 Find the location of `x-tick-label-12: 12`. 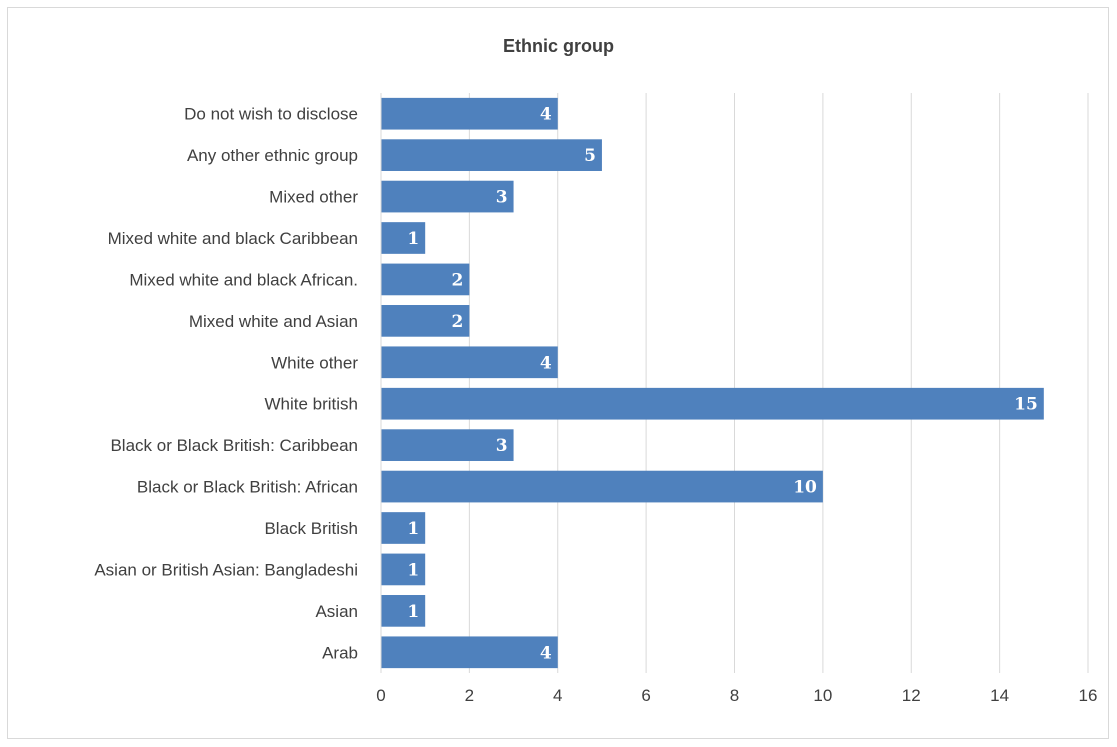

x-tick-label-12: 12 is located at coordinates (911, 695).